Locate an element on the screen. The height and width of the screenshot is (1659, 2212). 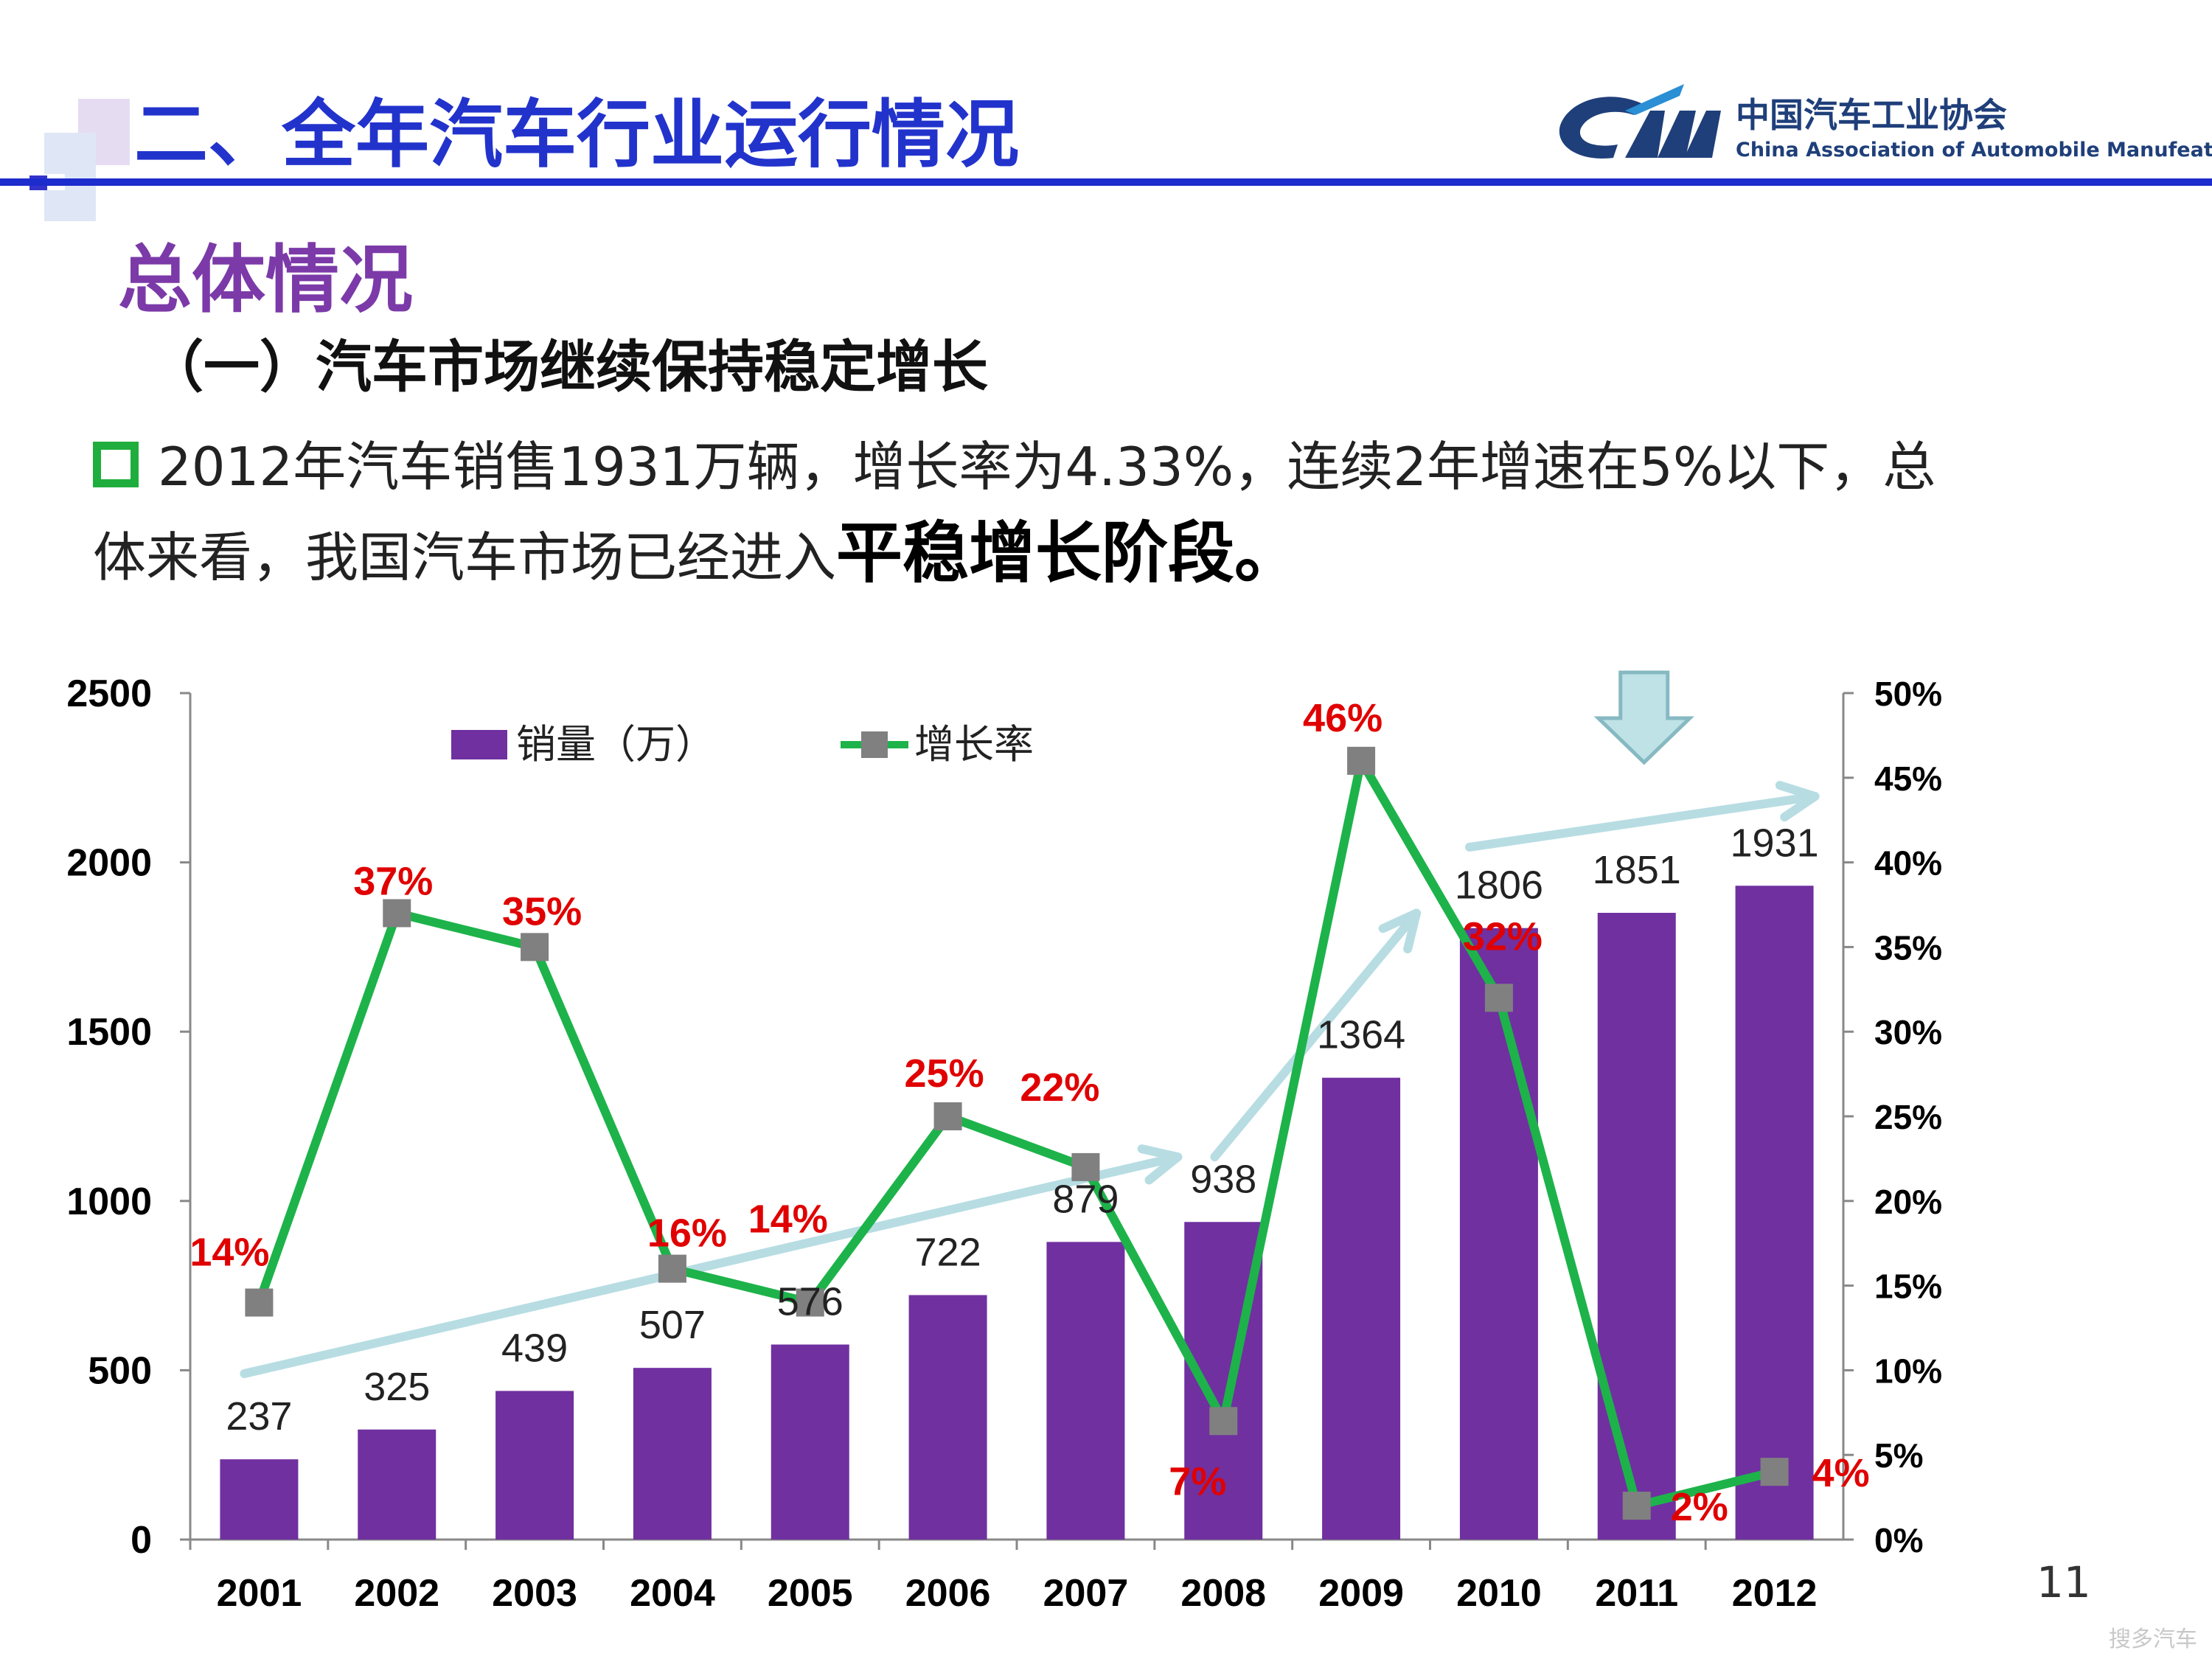
sales-value-label: 237 is located at coordinates (259, 1416).